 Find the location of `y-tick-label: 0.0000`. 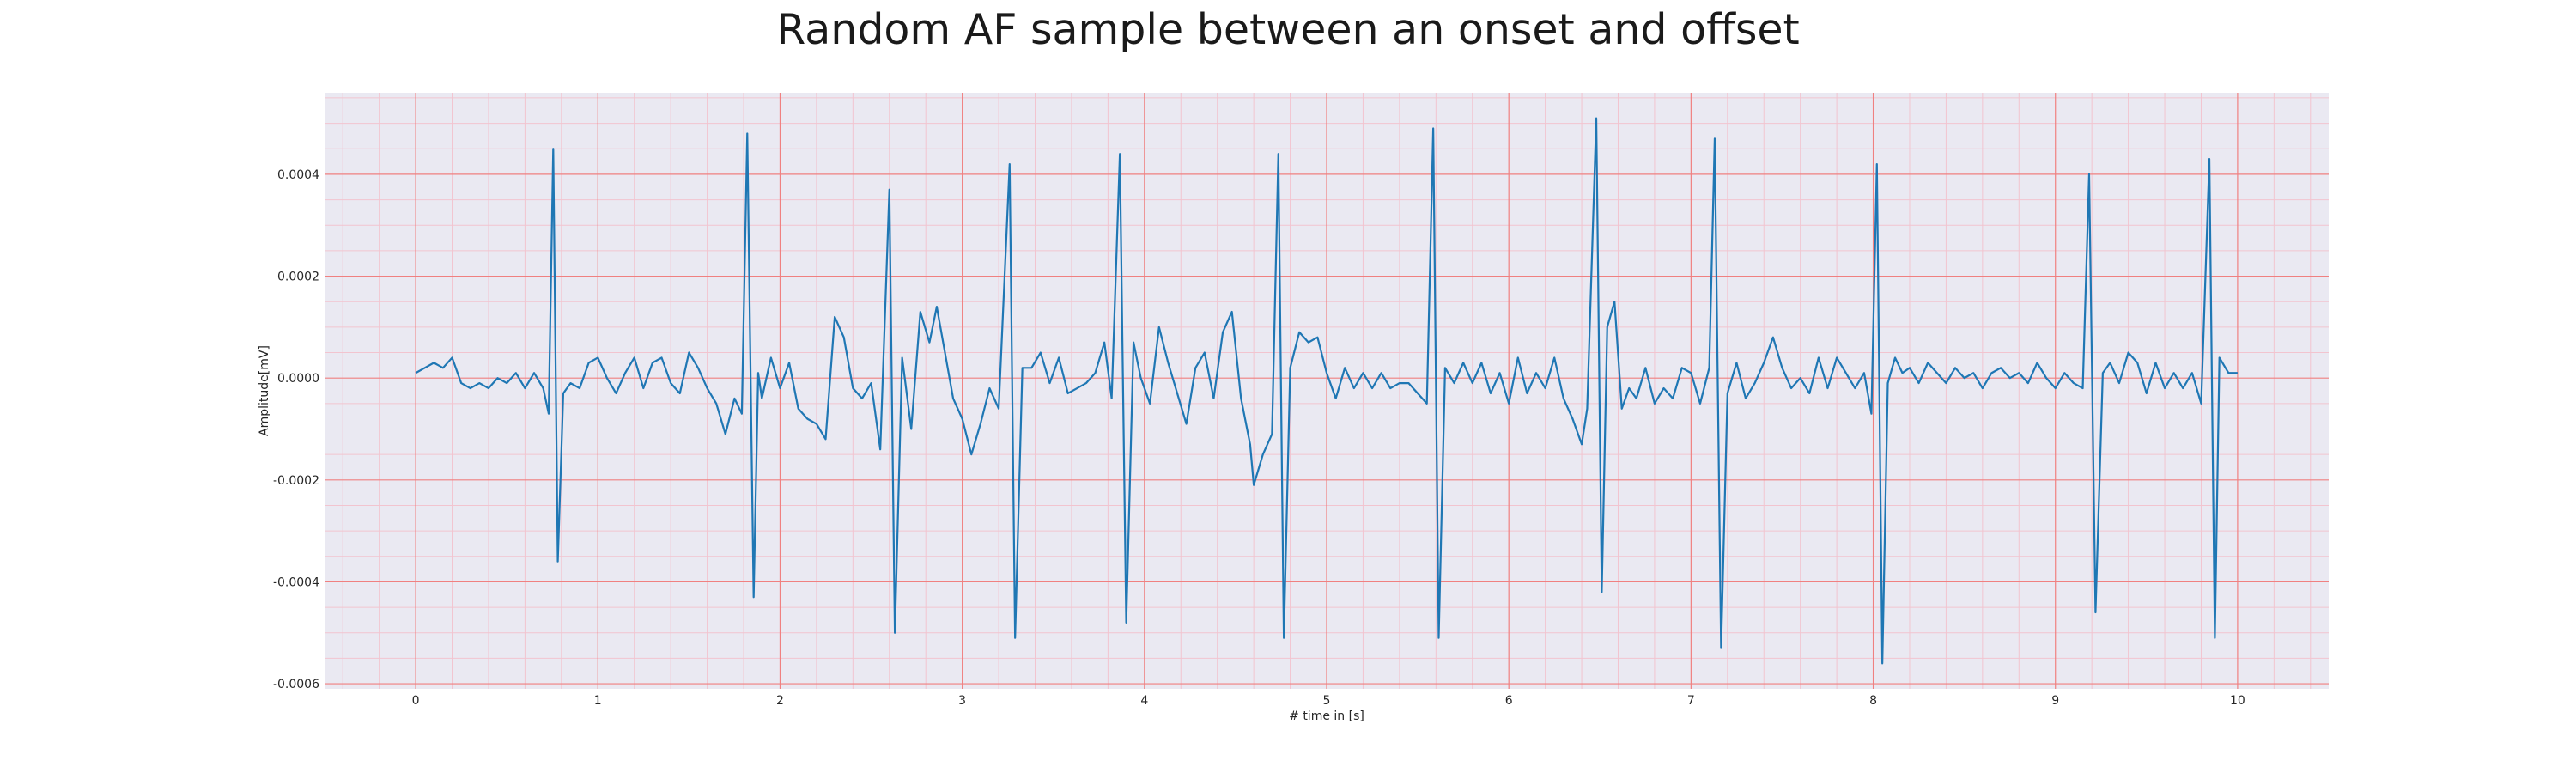

y-tick-label: 0.0000 is located at coordinates (298, 379).